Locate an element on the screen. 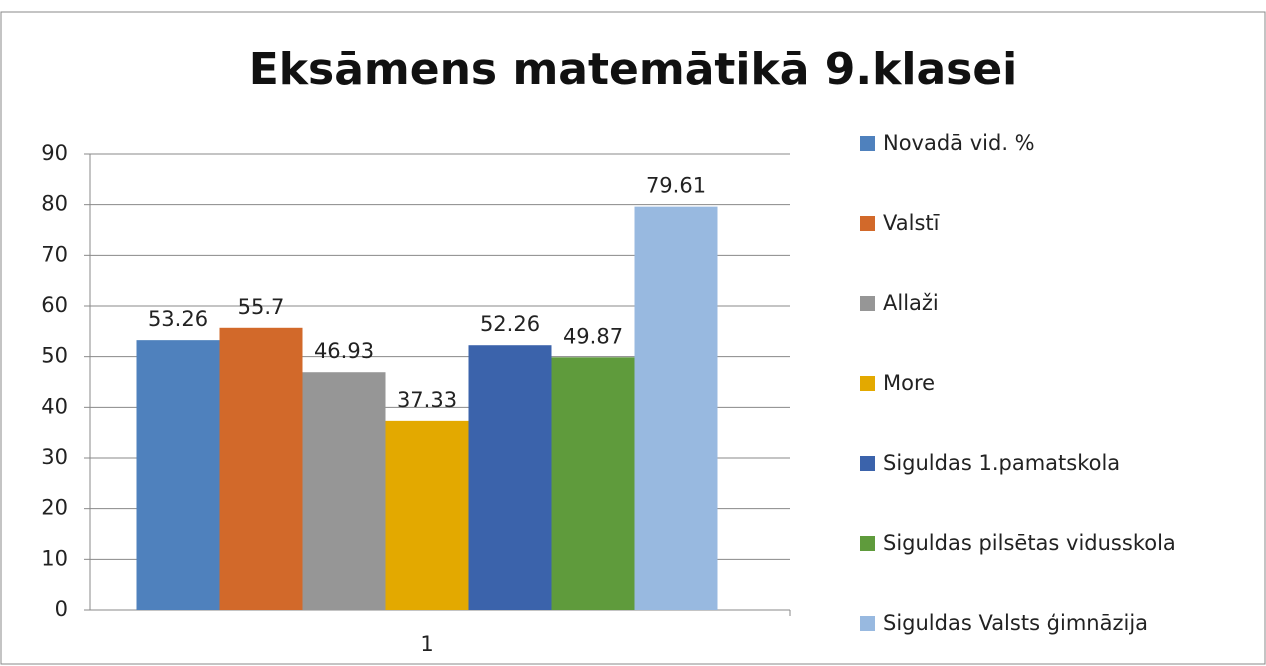 Image resolution: width=1266 pixels, height=666 pixels. data-label: 37.33 is located at coordinates (427, 400).